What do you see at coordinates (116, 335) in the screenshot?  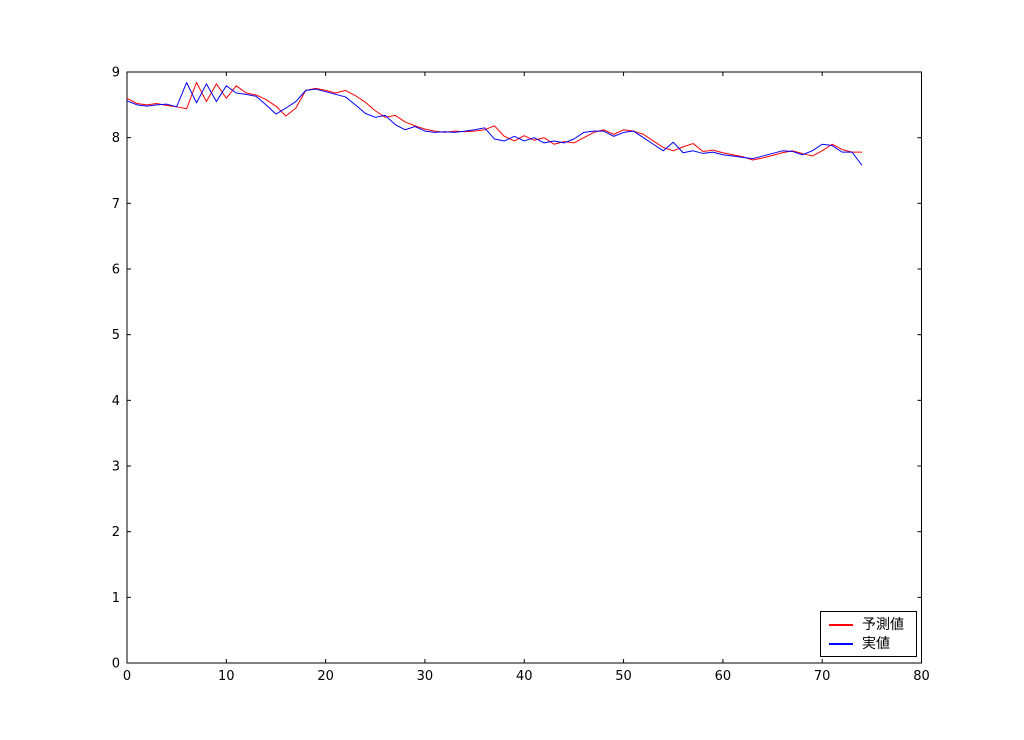 I see `y-tick-label: 5` at bounding box center [116, 335].